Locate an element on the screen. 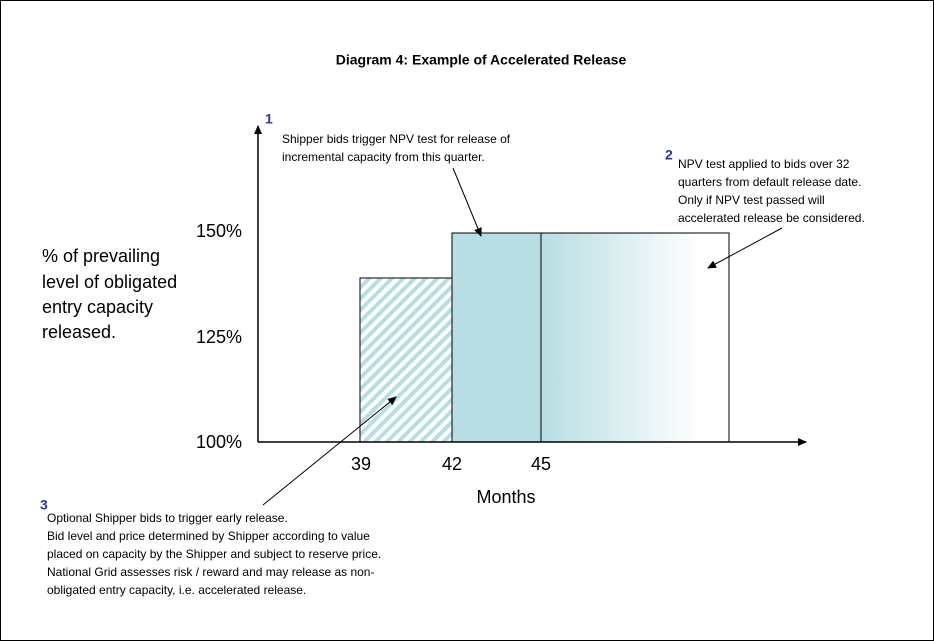 The height and width of the screenshot is (641, 934). y-label-line: % of prevailing is located at coordinates (101, 256).